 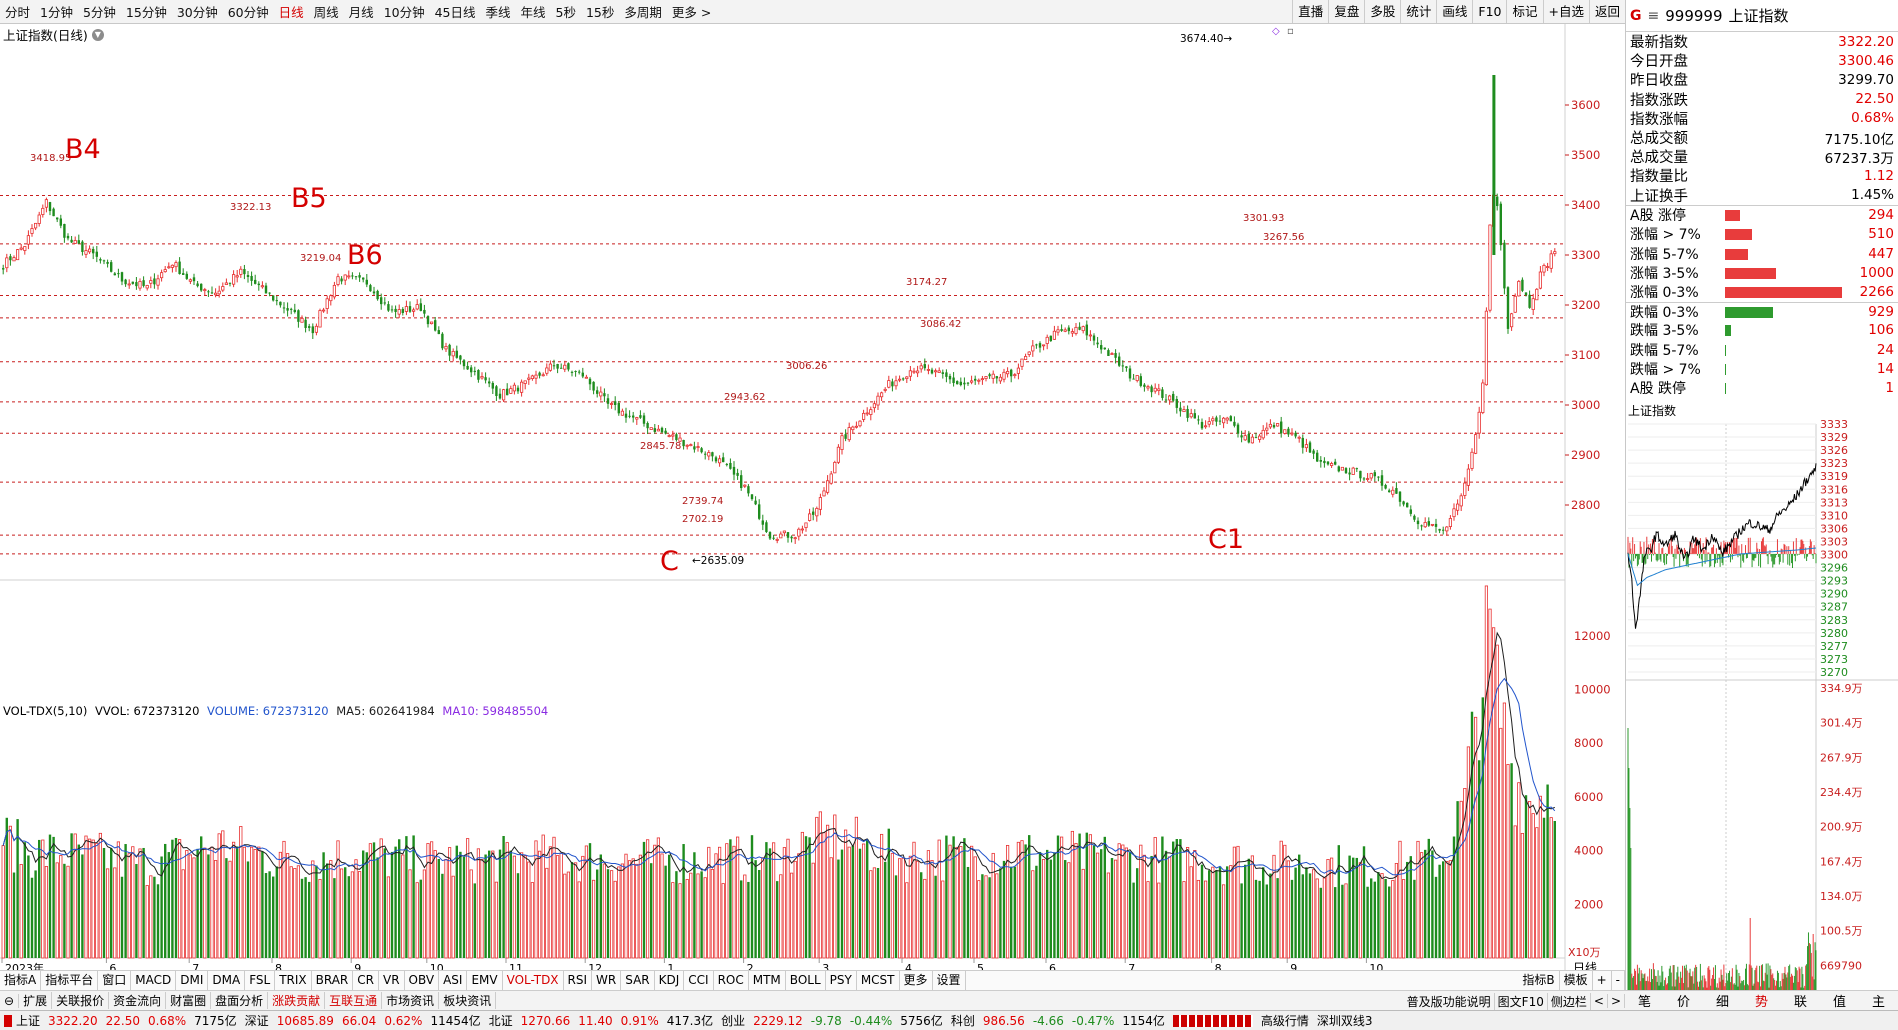 I want to click on window-icon: ▫, so click(x=1290, y=31).